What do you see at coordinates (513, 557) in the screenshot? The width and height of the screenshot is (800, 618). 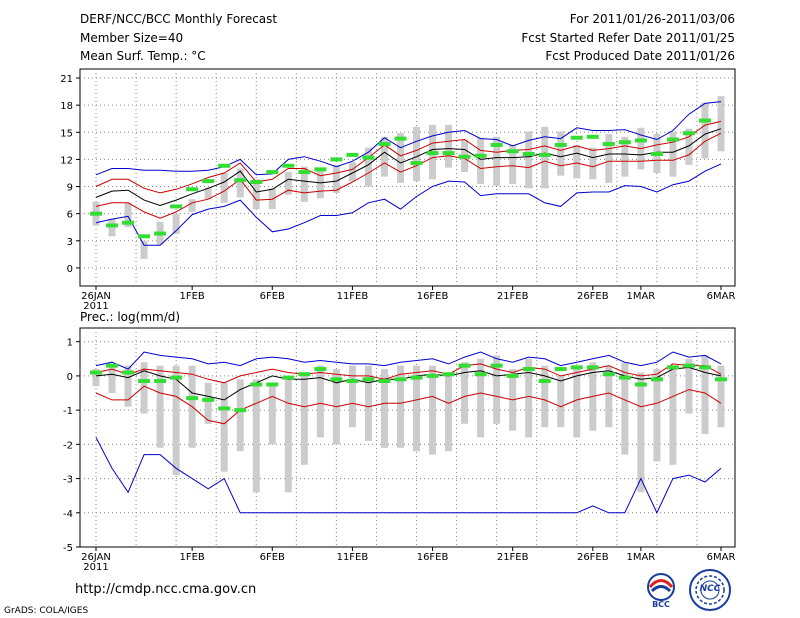 I see `x-tick-label: 21FEB` at bounding box center [513, 557].